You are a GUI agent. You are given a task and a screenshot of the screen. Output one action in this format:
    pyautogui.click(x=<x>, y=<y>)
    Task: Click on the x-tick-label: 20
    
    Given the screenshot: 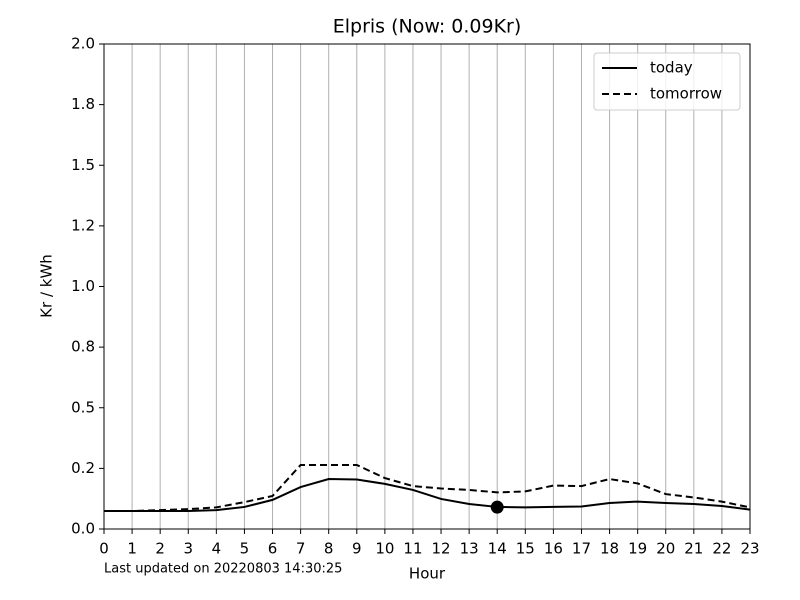 What is the action you would take?
    pyautogui.click(x=665, y=549)
    